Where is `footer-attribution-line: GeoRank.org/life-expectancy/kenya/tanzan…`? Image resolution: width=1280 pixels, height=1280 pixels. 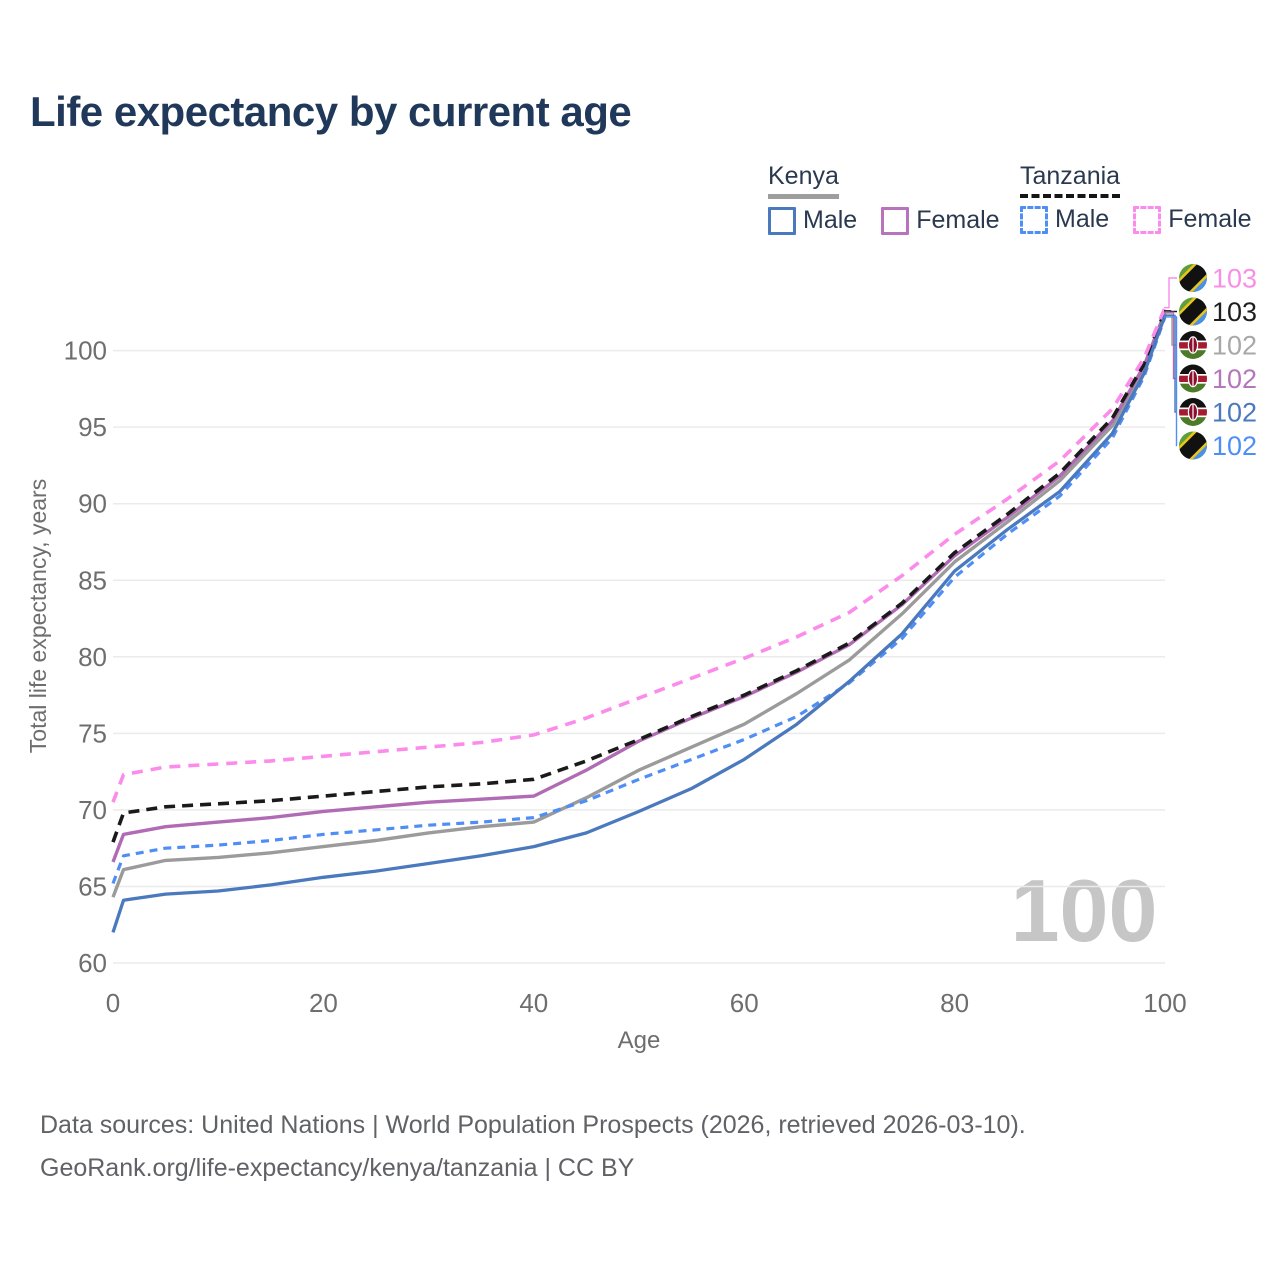
footer-attribution-line: GeoRank.org/life-expectancy/kenya/tanzan… is located at coordinates (337, 1168).